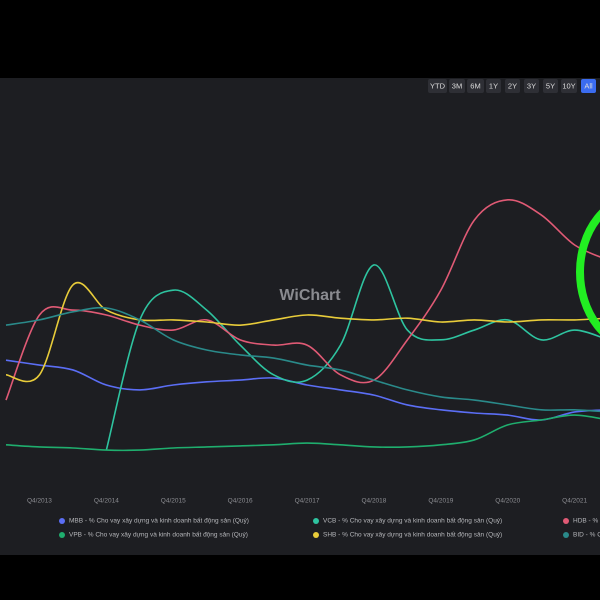 Image resolution: width=600 pixels, height=600 pixels. What do you see at coordinates (173, 501) in the screenshot?
I see `x-tick-label: Q4/2015` at bounding box center [173, 501].